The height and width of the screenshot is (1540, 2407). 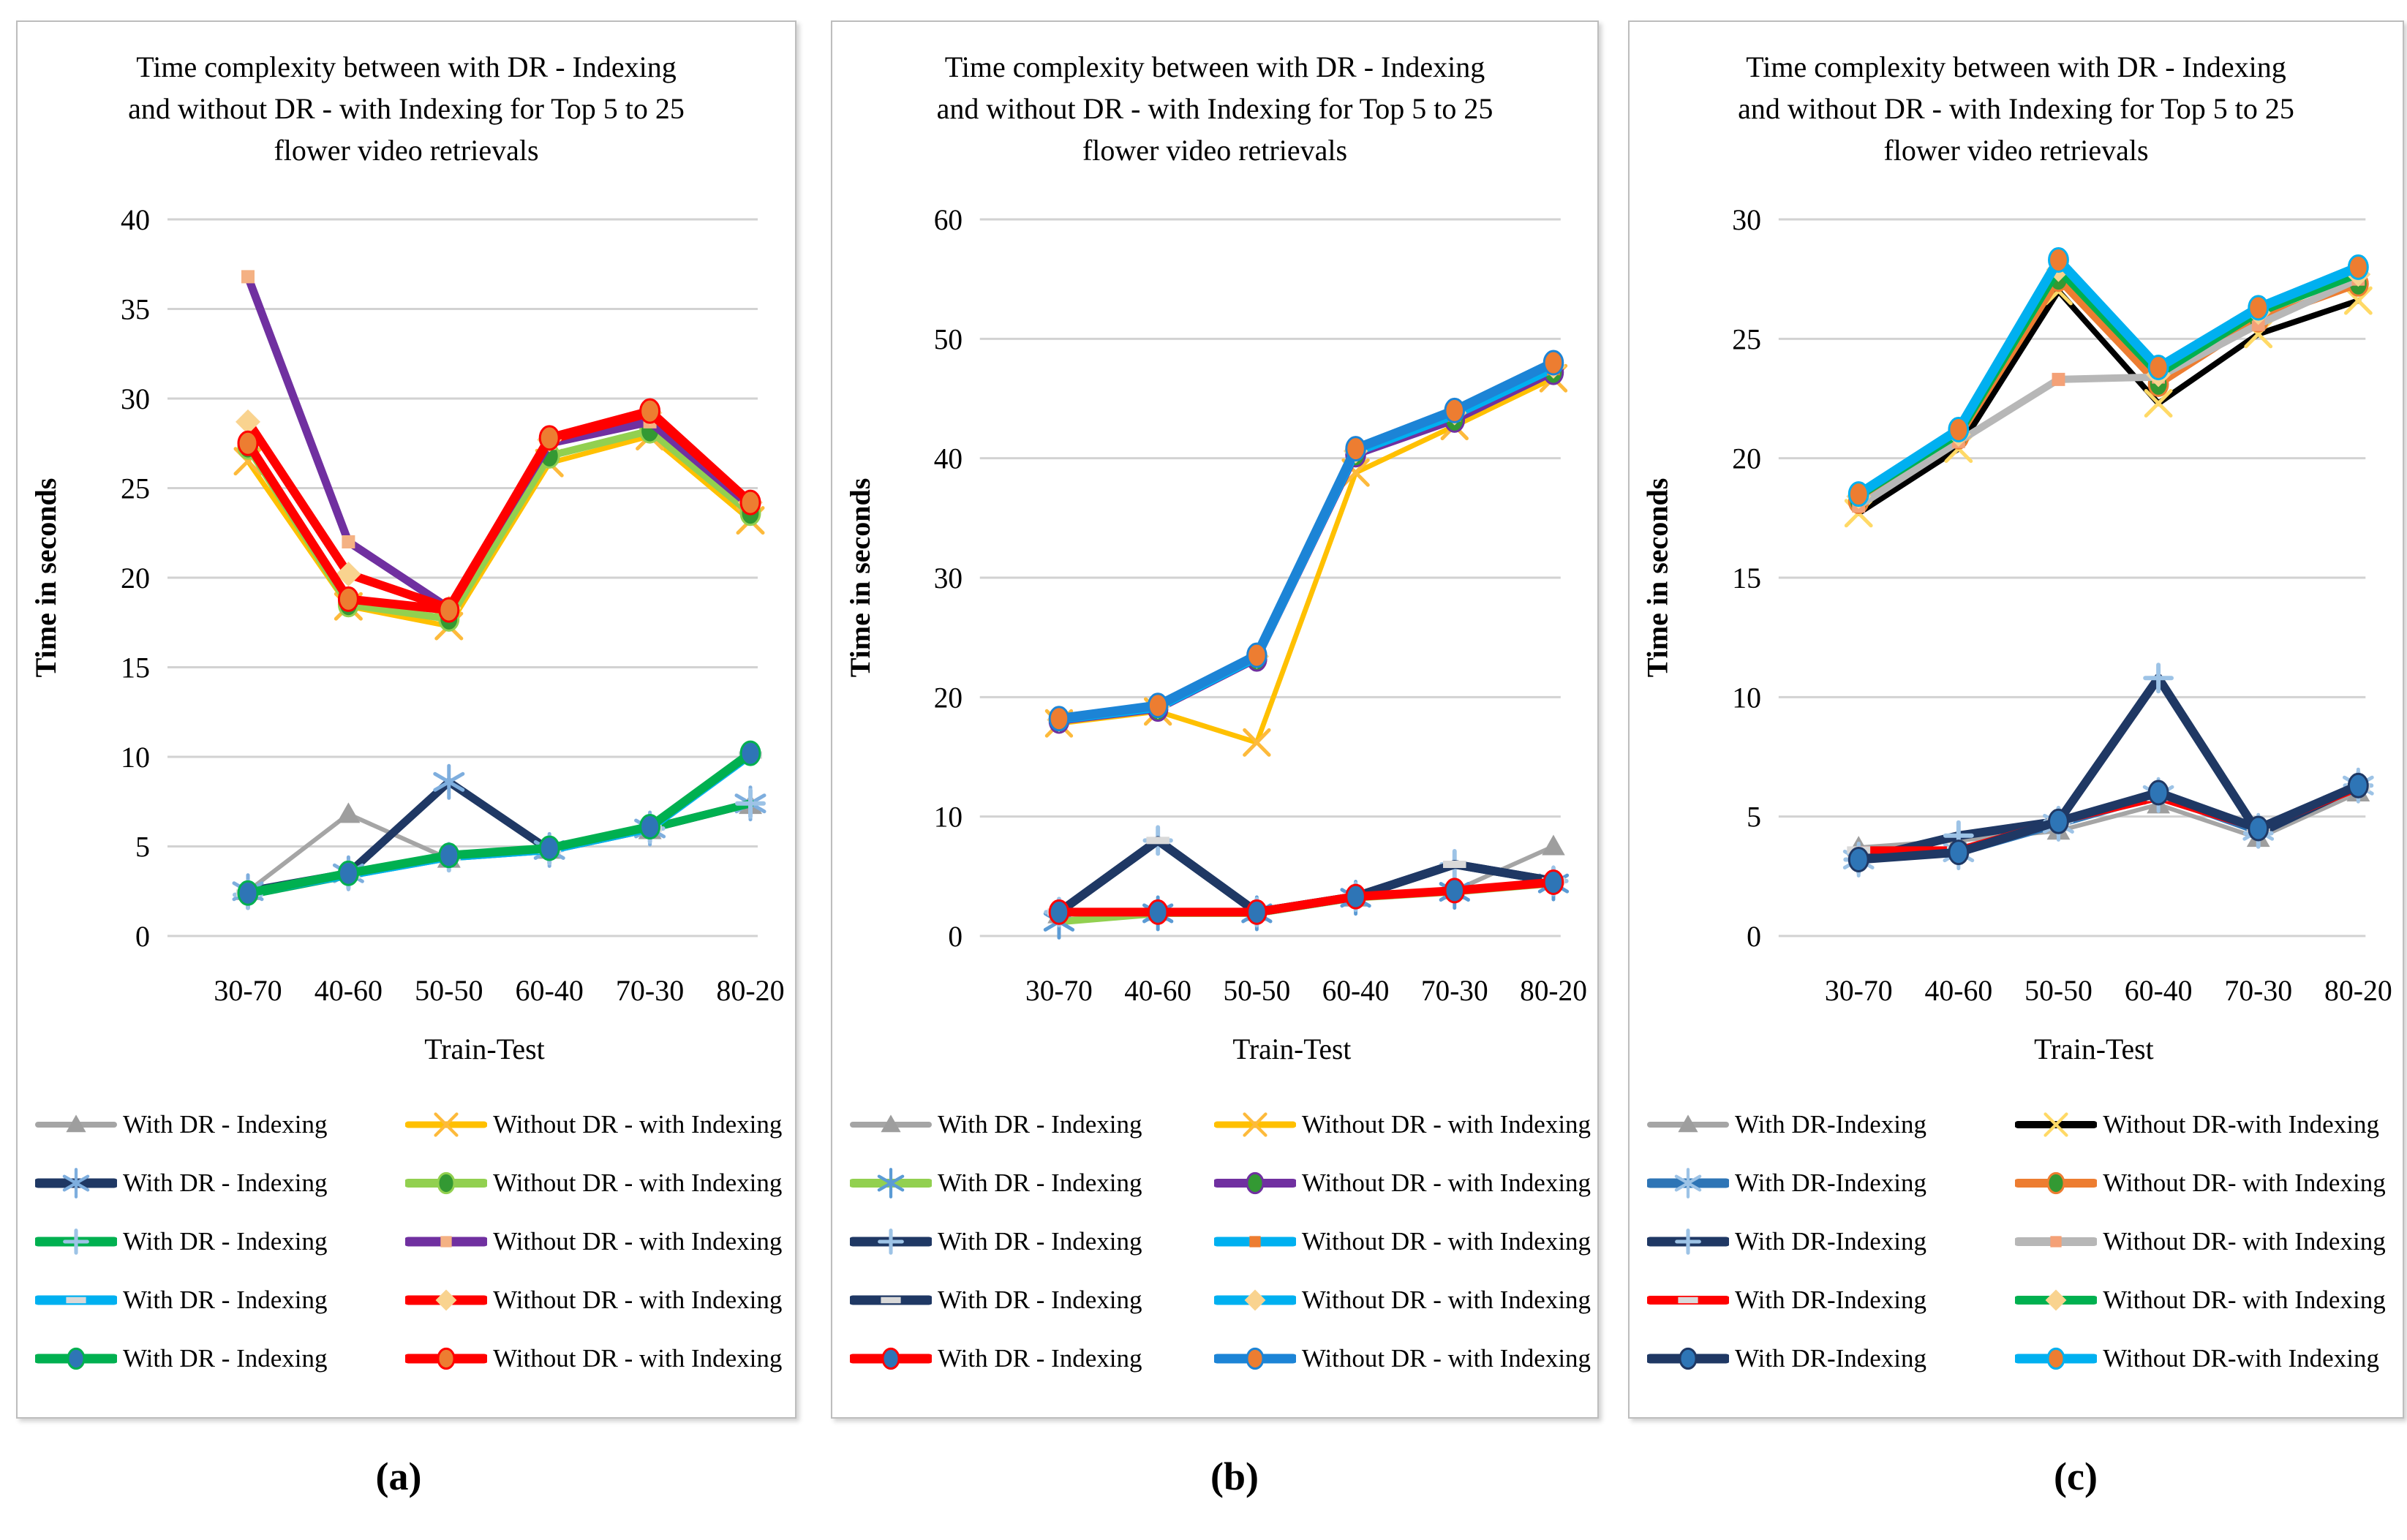 I want to click on legend-marker-diamond-icon, so click(x=446, y=1300).